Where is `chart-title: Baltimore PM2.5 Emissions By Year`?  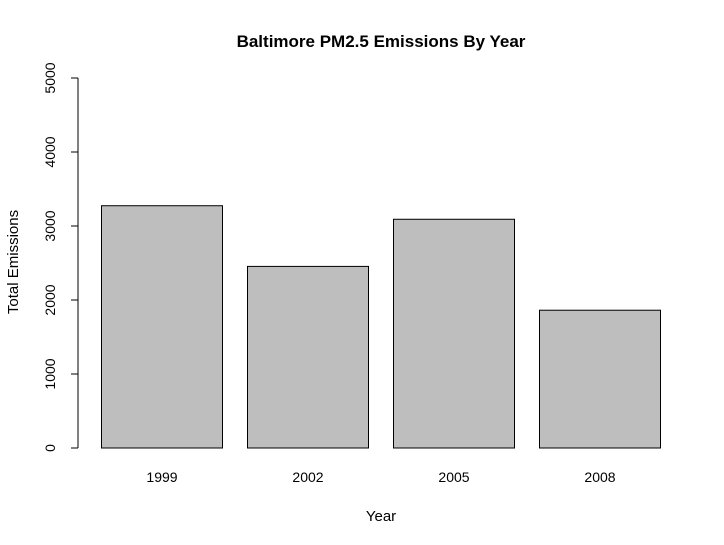
chart-title: Baltimore PM2.5 Emissions By Year is located at coordinates (381, 41).